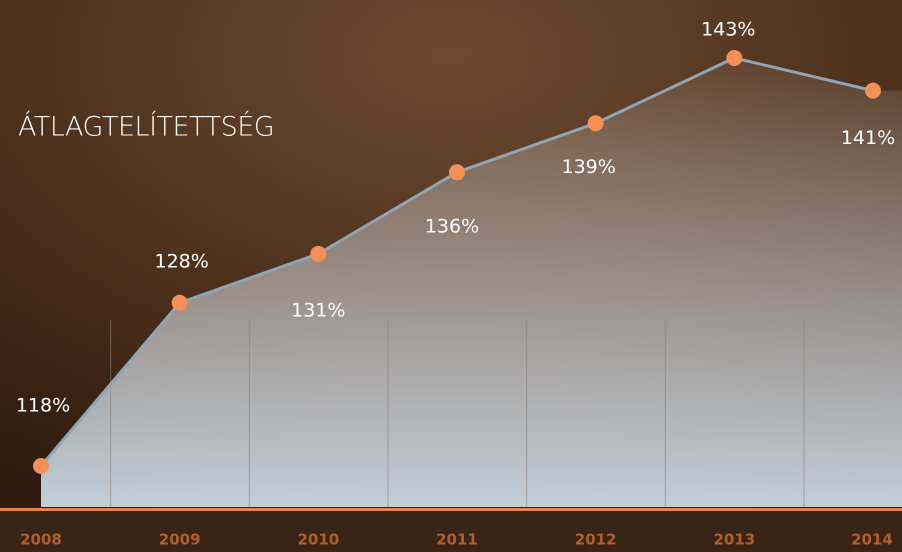  What do you see at coordinates (868, 138) in the screenshot?
I see `value-label: 141%` at bounding box center [868, 138].